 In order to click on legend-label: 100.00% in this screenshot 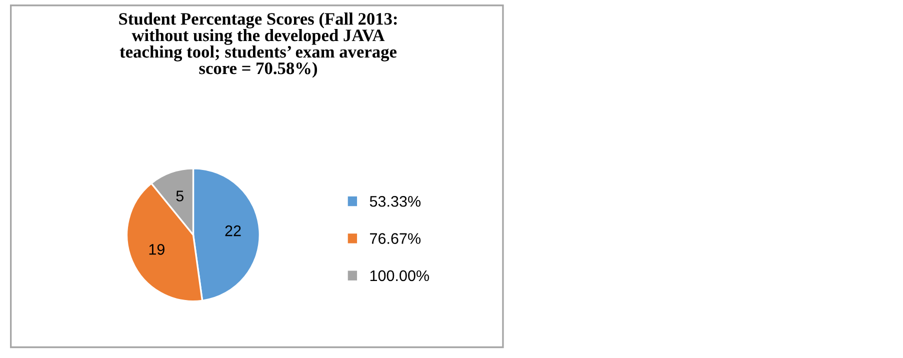, I will do `click(400, 276)`.